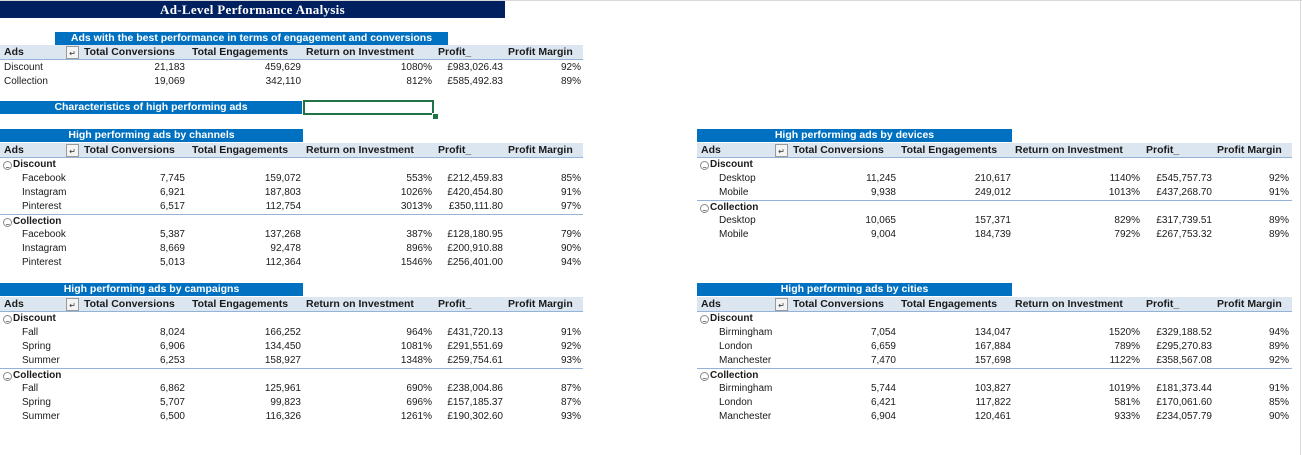 The width and height of the screenshot is (1302, 455). Describe the element at coordinates (994, 347) in the screenshot. I see `table-row: London 6,659 167,884 789% £295,270.83 89%` at that location.